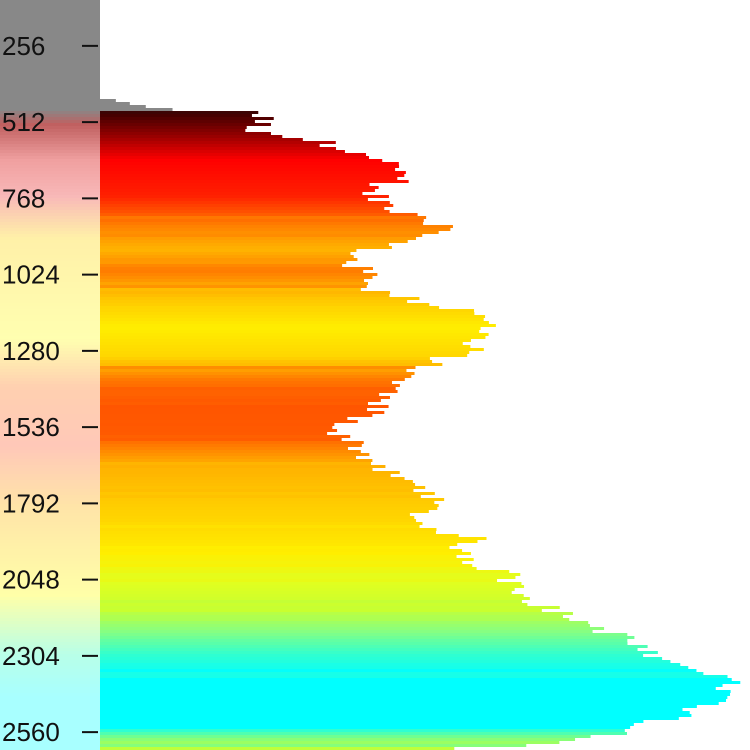 The width and height of the screenshot is (750, 750). I want to click on y-tick-label: 1536, so click(31, 427).